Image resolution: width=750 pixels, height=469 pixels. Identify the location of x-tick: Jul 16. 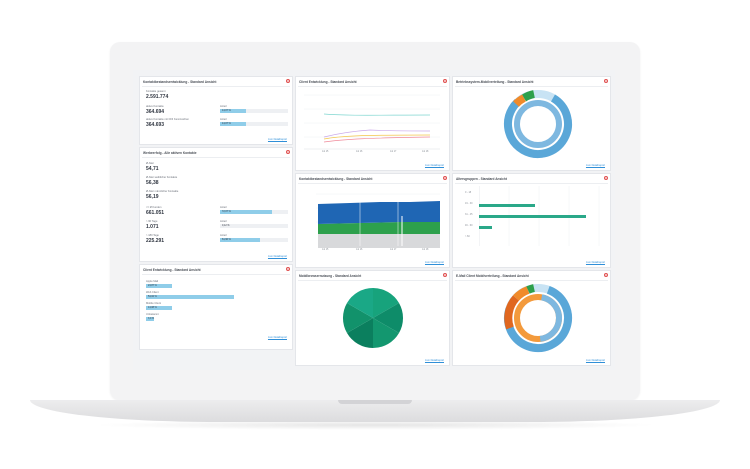
(359, 151).